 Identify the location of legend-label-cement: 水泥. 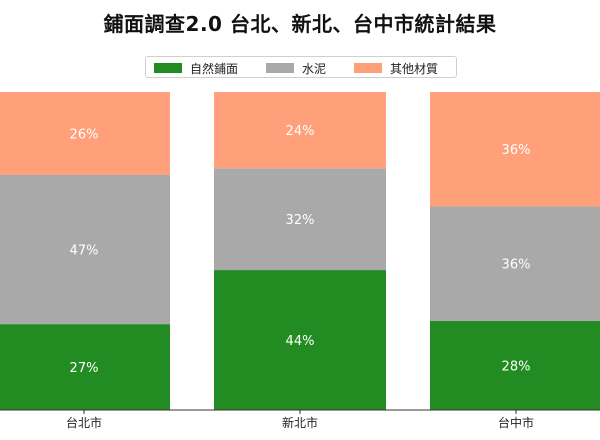
(314, 68).